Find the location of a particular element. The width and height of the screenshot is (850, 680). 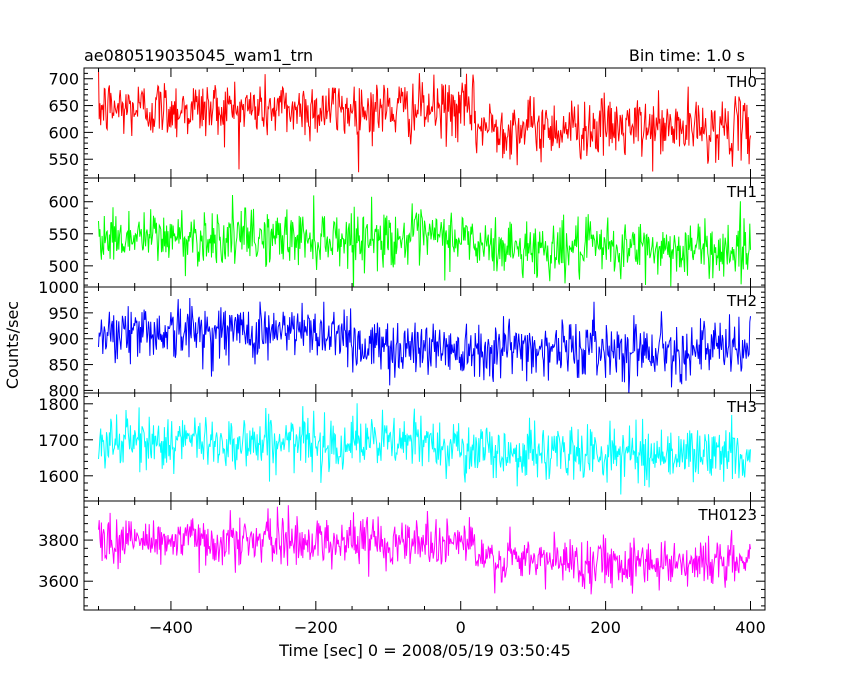

y-tick-label: 1700 is located at coordinates (58, 440).